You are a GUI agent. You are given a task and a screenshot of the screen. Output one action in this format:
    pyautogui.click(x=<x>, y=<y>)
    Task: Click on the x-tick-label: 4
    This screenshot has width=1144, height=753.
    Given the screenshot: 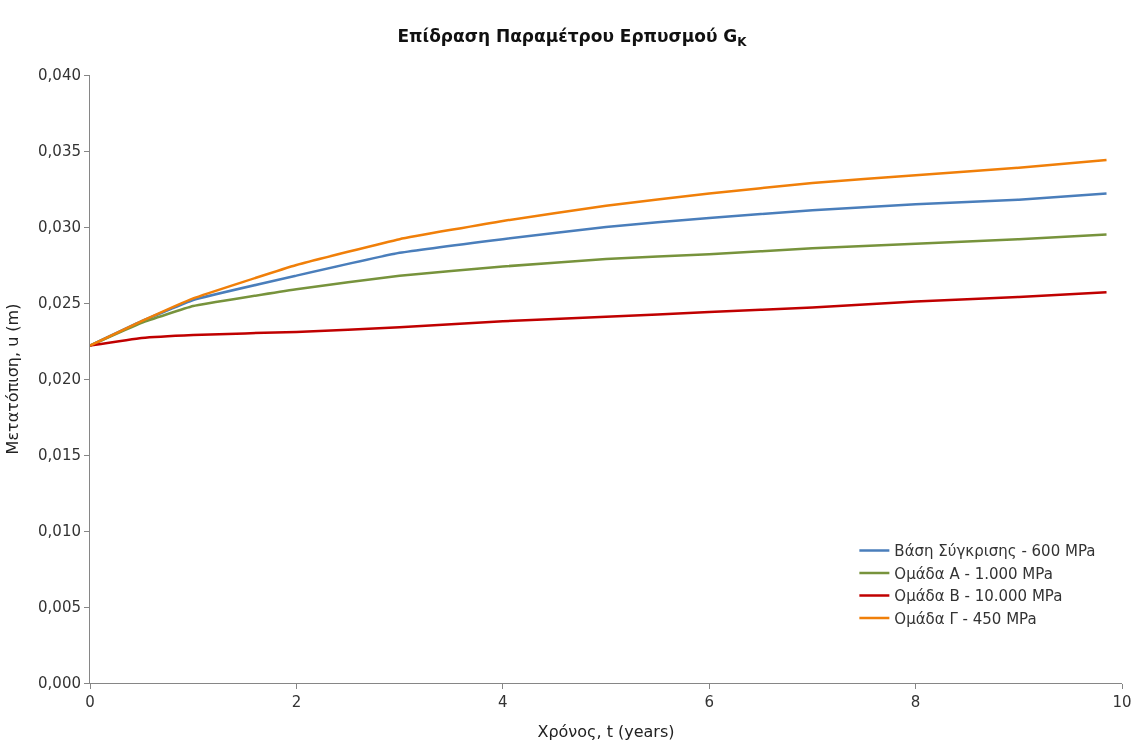 What is the action you would take?
    pyautogui.click(x=503, y=702)
    